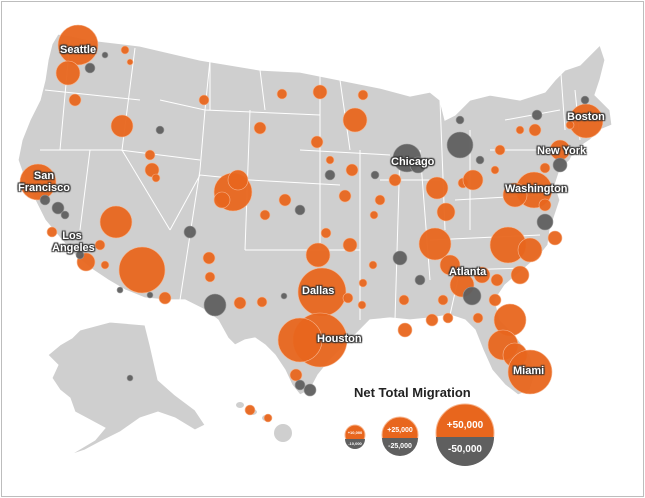 The width and height of the screenshot is (645, 498). What do you see at coordinates (355, 443) in the screenshot?
I see `legend-small-neg-label: -10,000` at bounding box center [355, 443].